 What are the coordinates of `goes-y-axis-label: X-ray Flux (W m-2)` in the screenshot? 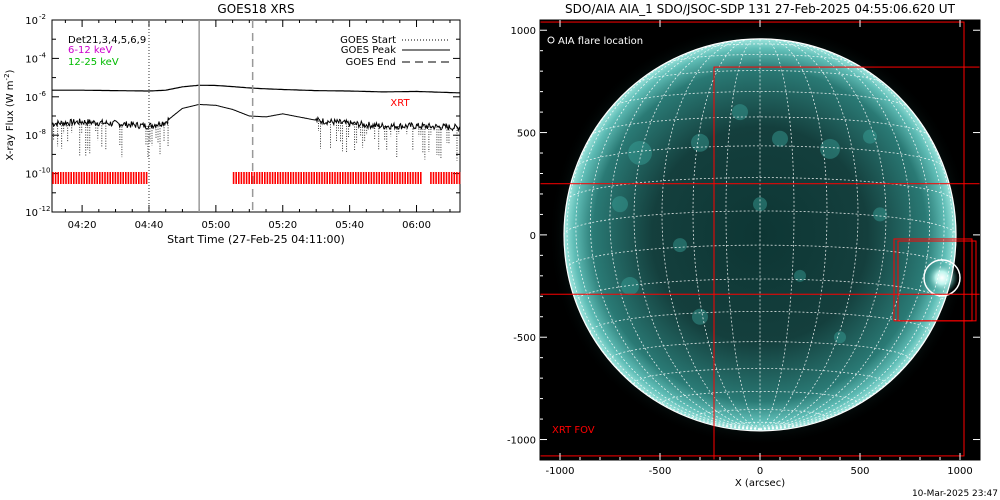 It's located at (9, 114).